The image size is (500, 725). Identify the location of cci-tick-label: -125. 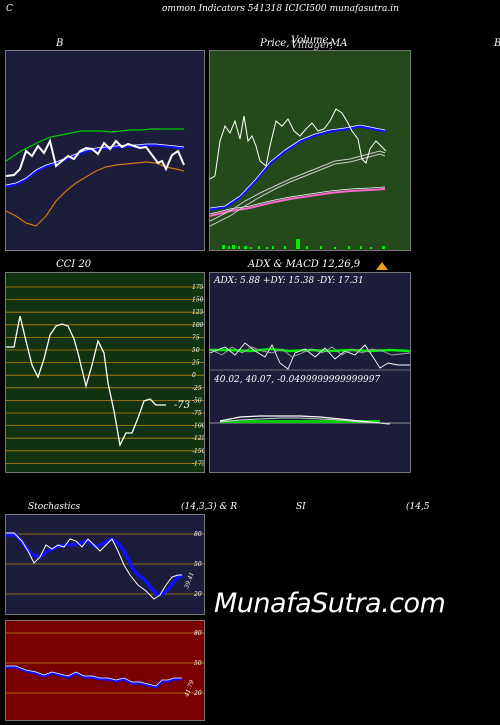
(198, 438).